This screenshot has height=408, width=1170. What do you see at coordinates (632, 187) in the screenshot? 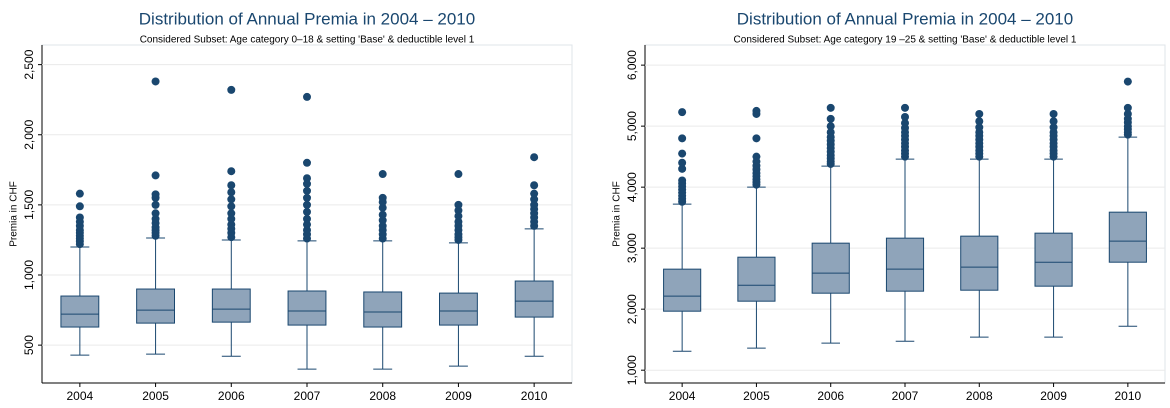
I see `y-tick-label: 4,000` at bounding box center [632, 187].